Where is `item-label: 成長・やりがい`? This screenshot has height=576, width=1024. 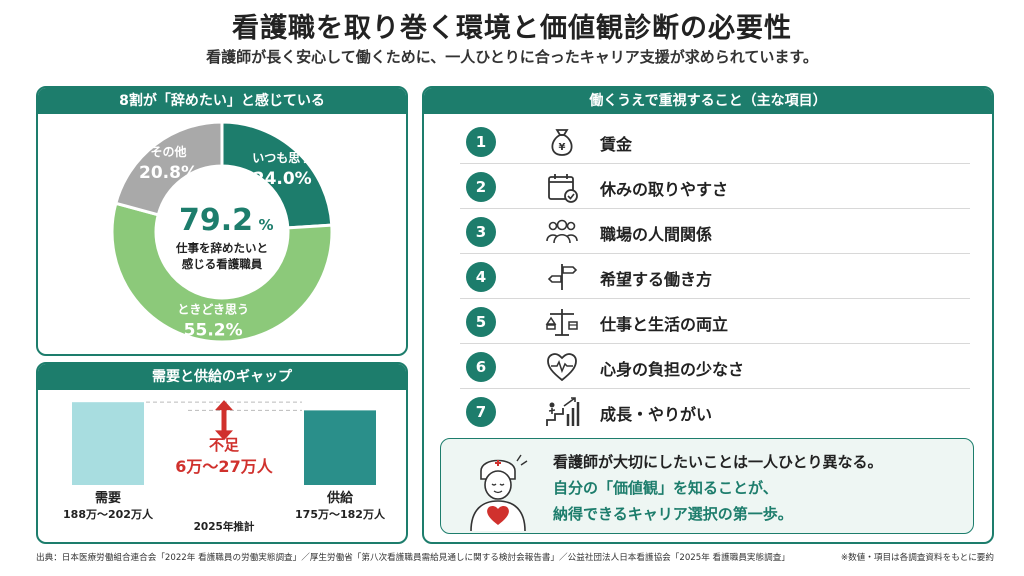 item-label: 成長・やりがい is located at coordinates (656, 414).